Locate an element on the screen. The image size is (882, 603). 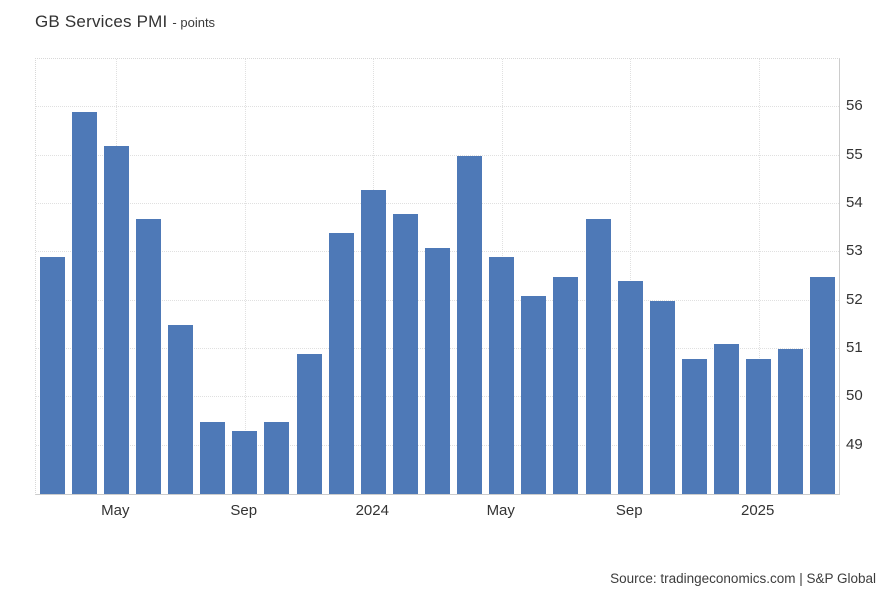
chart-title-unit: - points is located at coordinates (194, 22).